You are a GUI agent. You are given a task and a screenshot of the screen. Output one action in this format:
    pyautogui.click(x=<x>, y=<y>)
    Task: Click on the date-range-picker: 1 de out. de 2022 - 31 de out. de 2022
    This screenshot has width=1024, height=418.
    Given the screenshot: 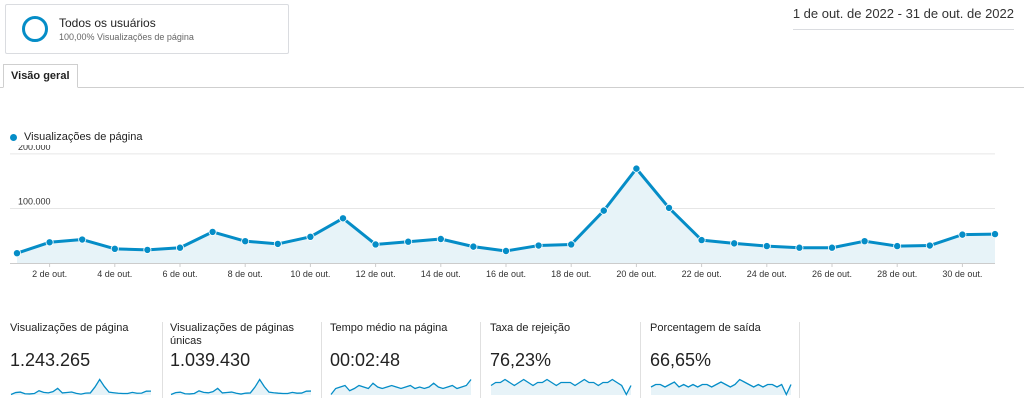 What is the action you would take?
    pyautogui.click(x=903, y=18)
    